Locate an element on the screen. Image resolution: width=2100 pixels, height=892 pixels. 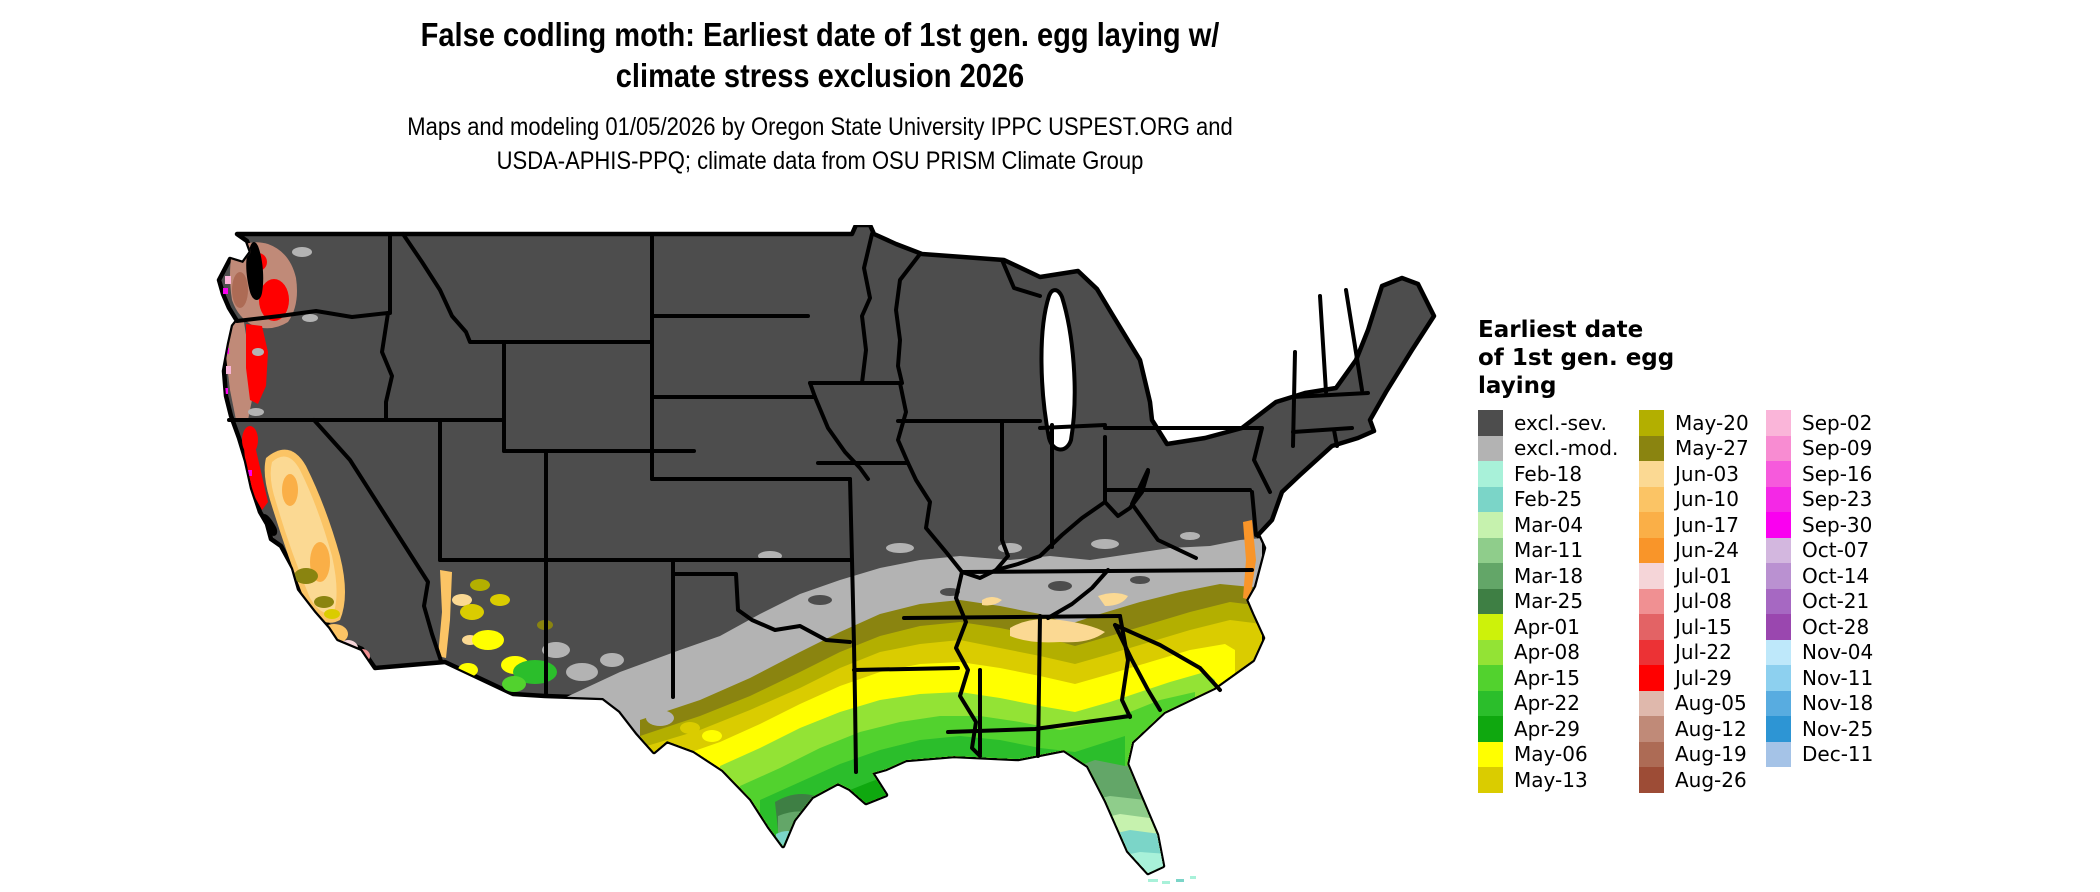
legend-entry: Jul-08 is located at coordinates (1702, 601).